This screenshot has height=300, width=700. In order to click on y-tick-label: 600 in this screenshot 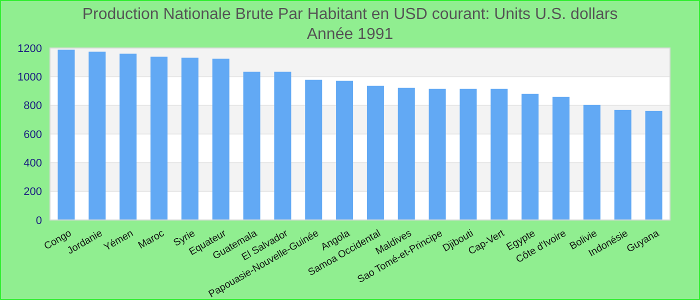, I will do `click(33, 134)`.